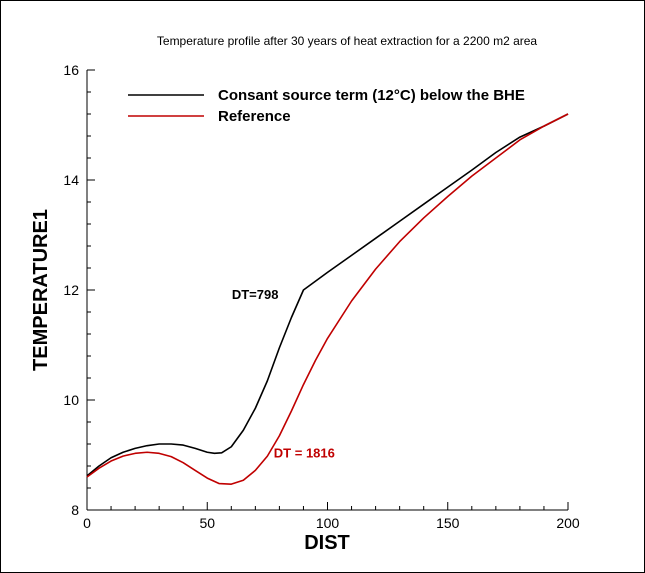  Describe the element at coordinates (568, 523) in the screenshot. I see `x-tick-label: 200` at that location.